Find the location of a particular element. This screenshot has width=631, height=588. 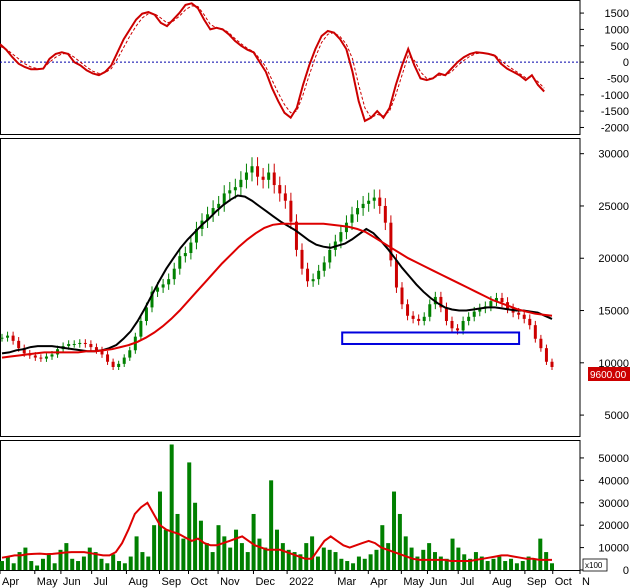

xtick-label-5: Sep is located at coordinates (172, 582).